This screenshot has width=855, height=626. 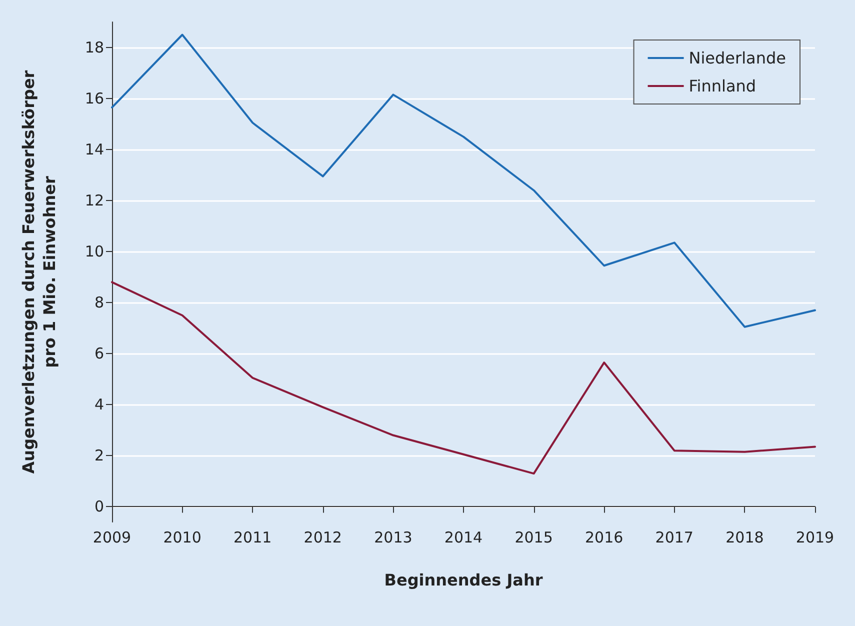 What do you see at coordinates (674, 537) in the screenshot?
I see `x-tick-label: 2017` at bounding box center [674, 537].